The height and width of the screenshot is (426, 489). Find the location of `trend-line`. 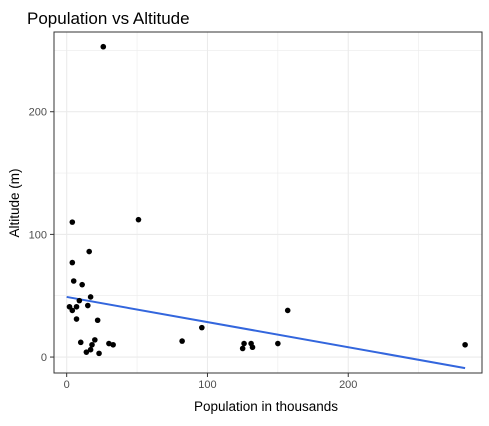

trend-line is located at coordinates (266, 332).